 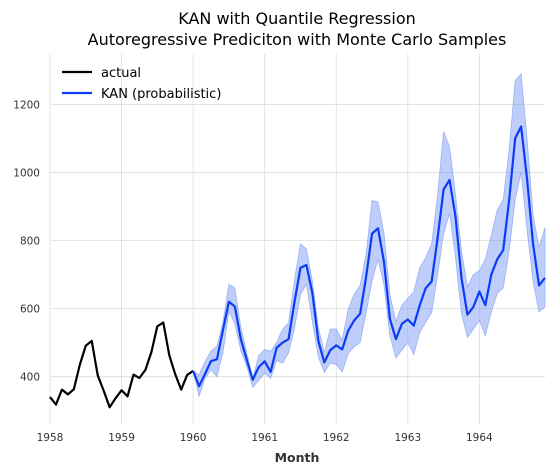 I want to click on chart-title: KAN with Quantile Regression, so click(x=297, y=18).